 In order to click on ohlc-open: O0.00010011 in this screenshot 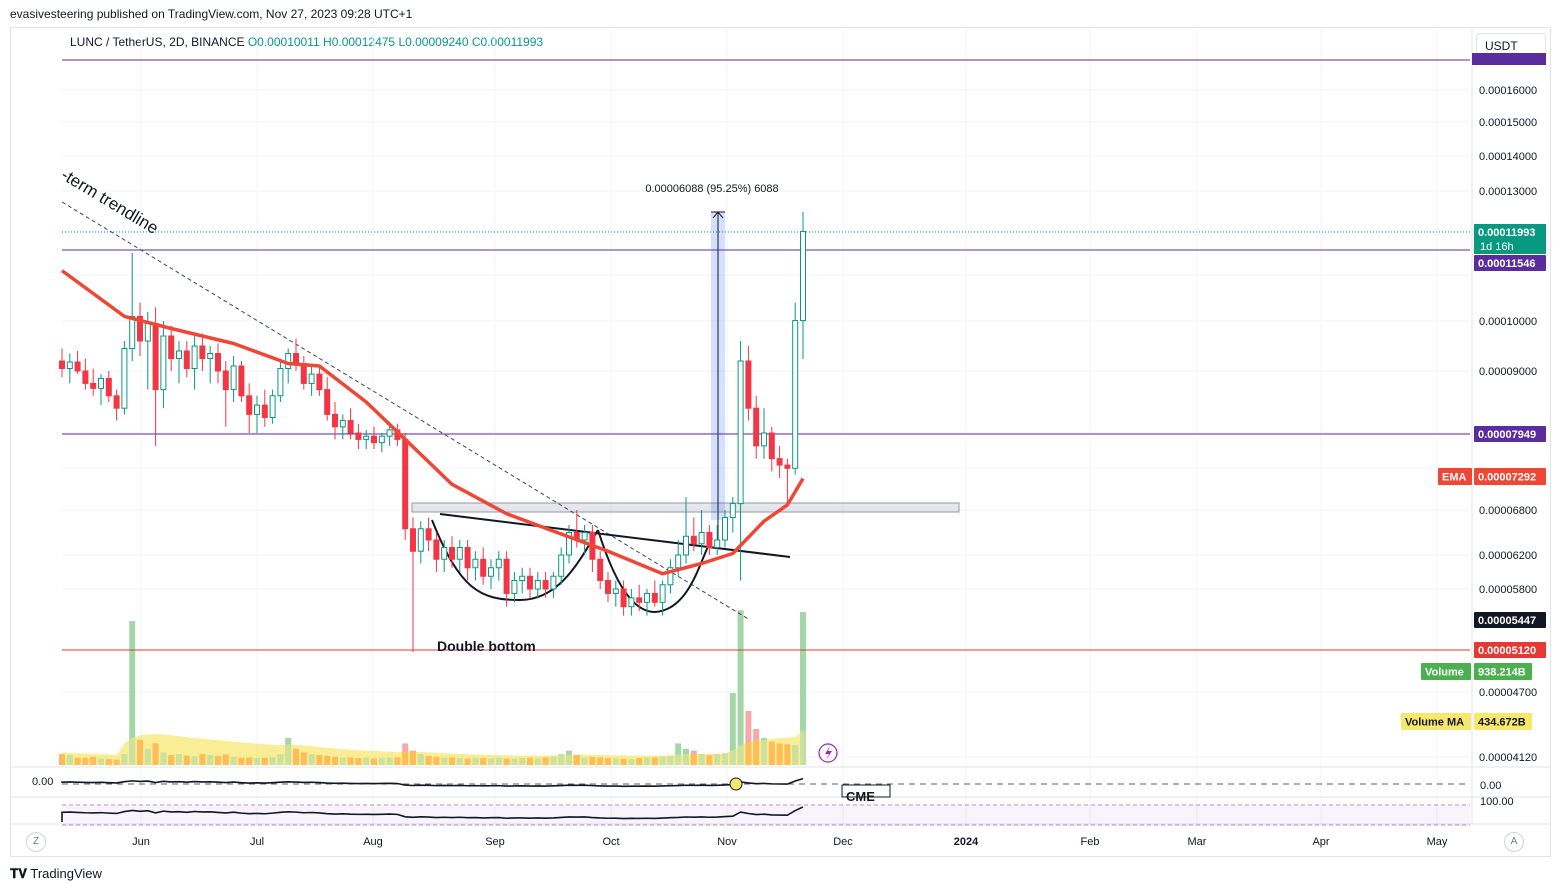, I will do `click(283, 42)`.